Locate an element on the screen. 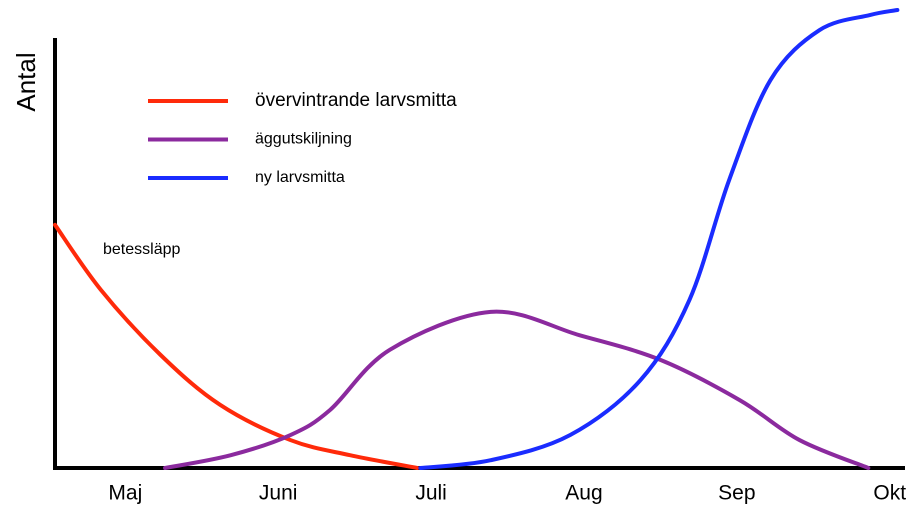 The height and width of the screenshot is (507, 919). annotation: betessläpp is located at coordinates (141, 249).